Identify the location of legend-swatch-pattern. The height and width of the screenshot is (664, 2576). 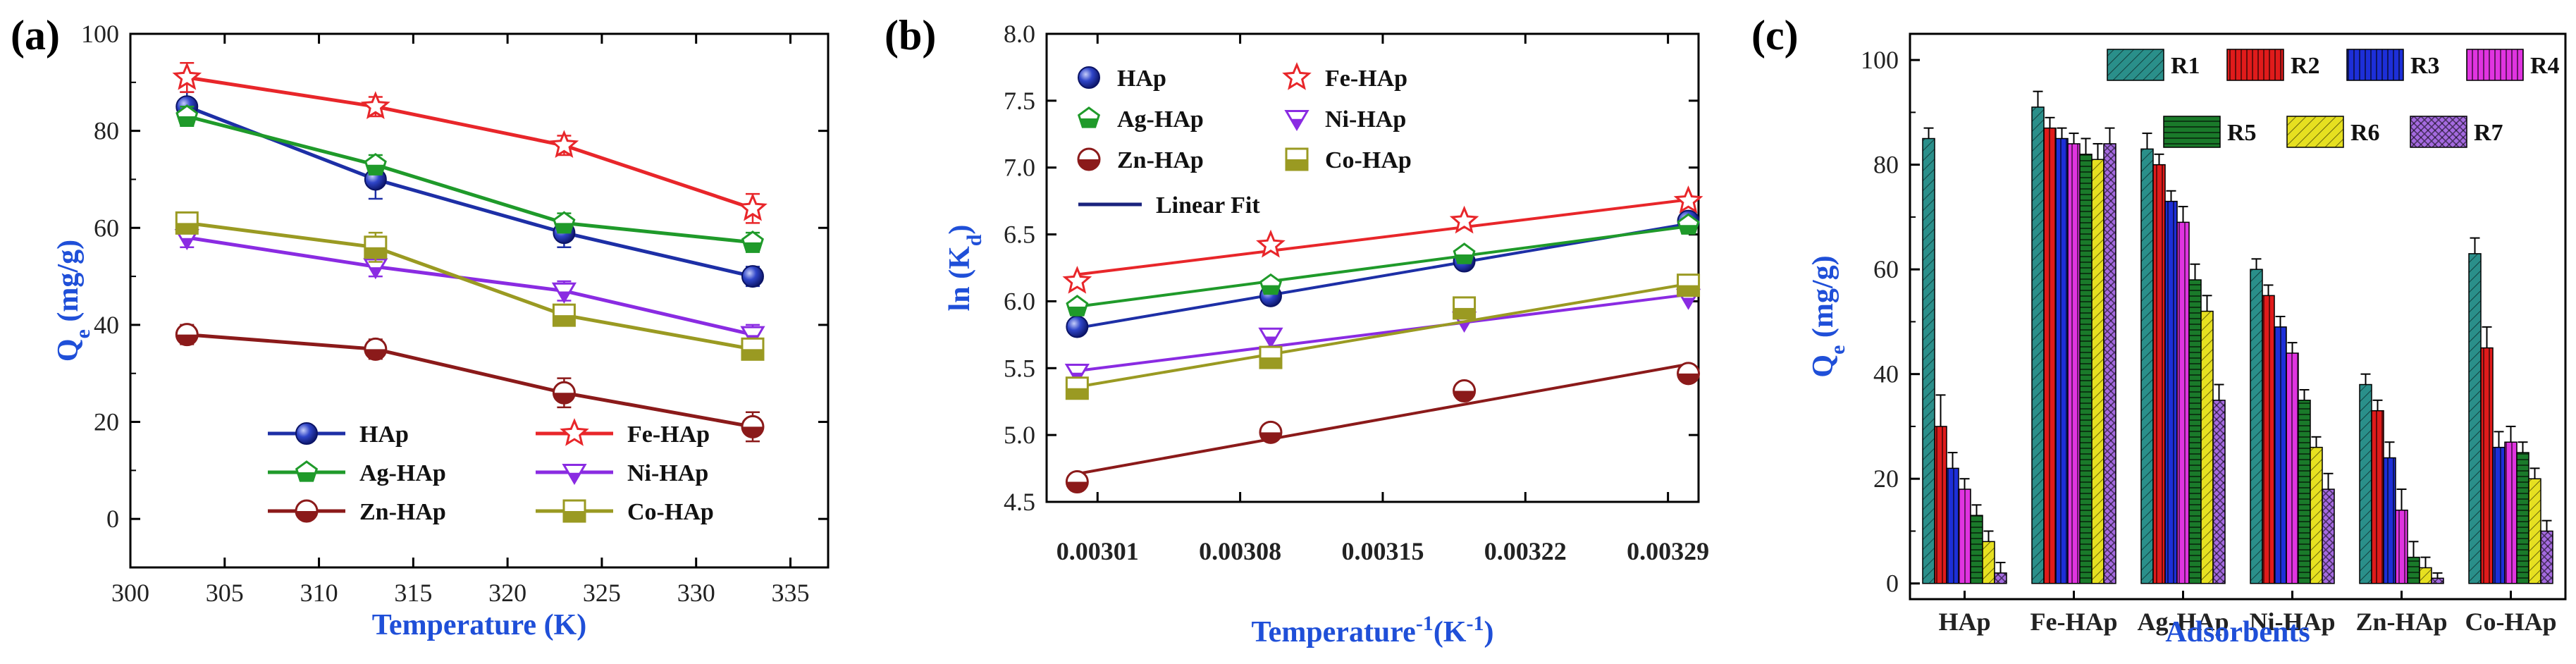
(2375, 64).